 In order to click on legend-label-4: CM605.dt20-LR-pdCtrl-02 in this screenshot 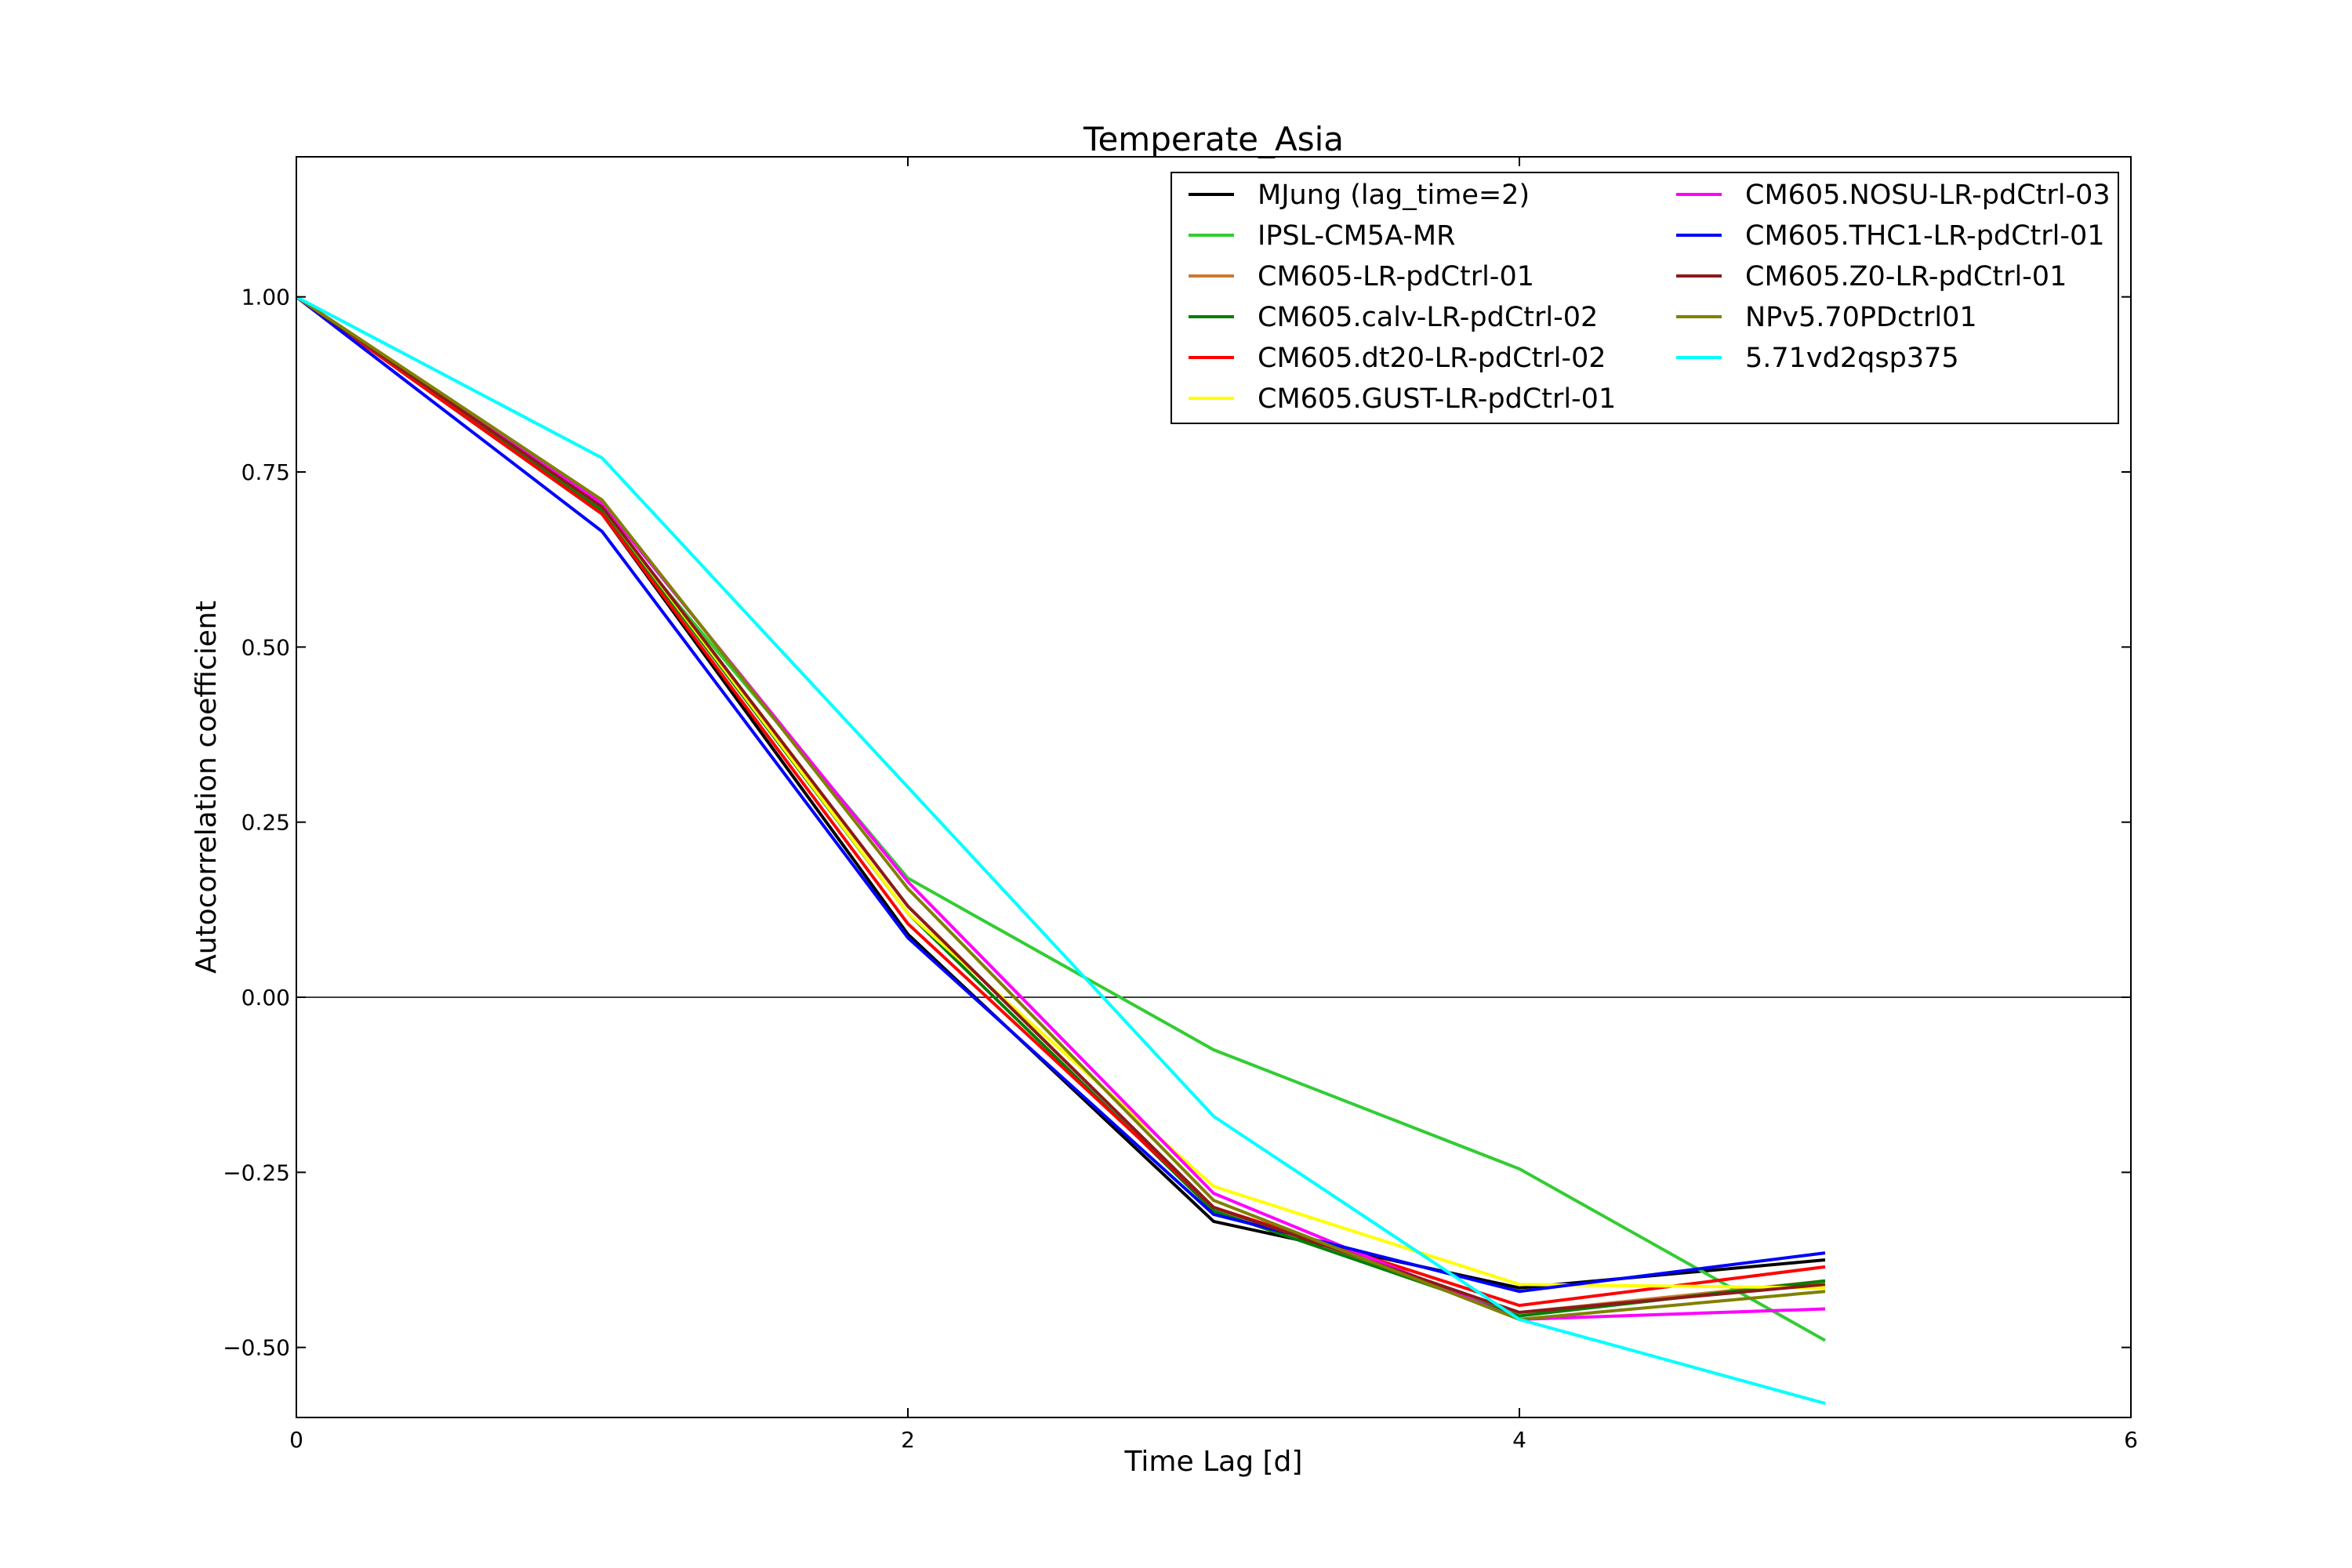, I will do `click(1432, 358)`.